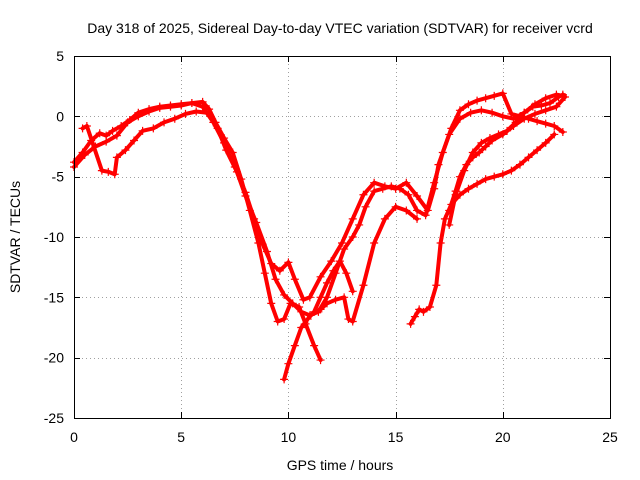 This screenshot has height=480, width=640. What do you see at coordinates (289, 437) in the screenshot?
I see `x-tick-label: 10` at bounding box center [289, 437].